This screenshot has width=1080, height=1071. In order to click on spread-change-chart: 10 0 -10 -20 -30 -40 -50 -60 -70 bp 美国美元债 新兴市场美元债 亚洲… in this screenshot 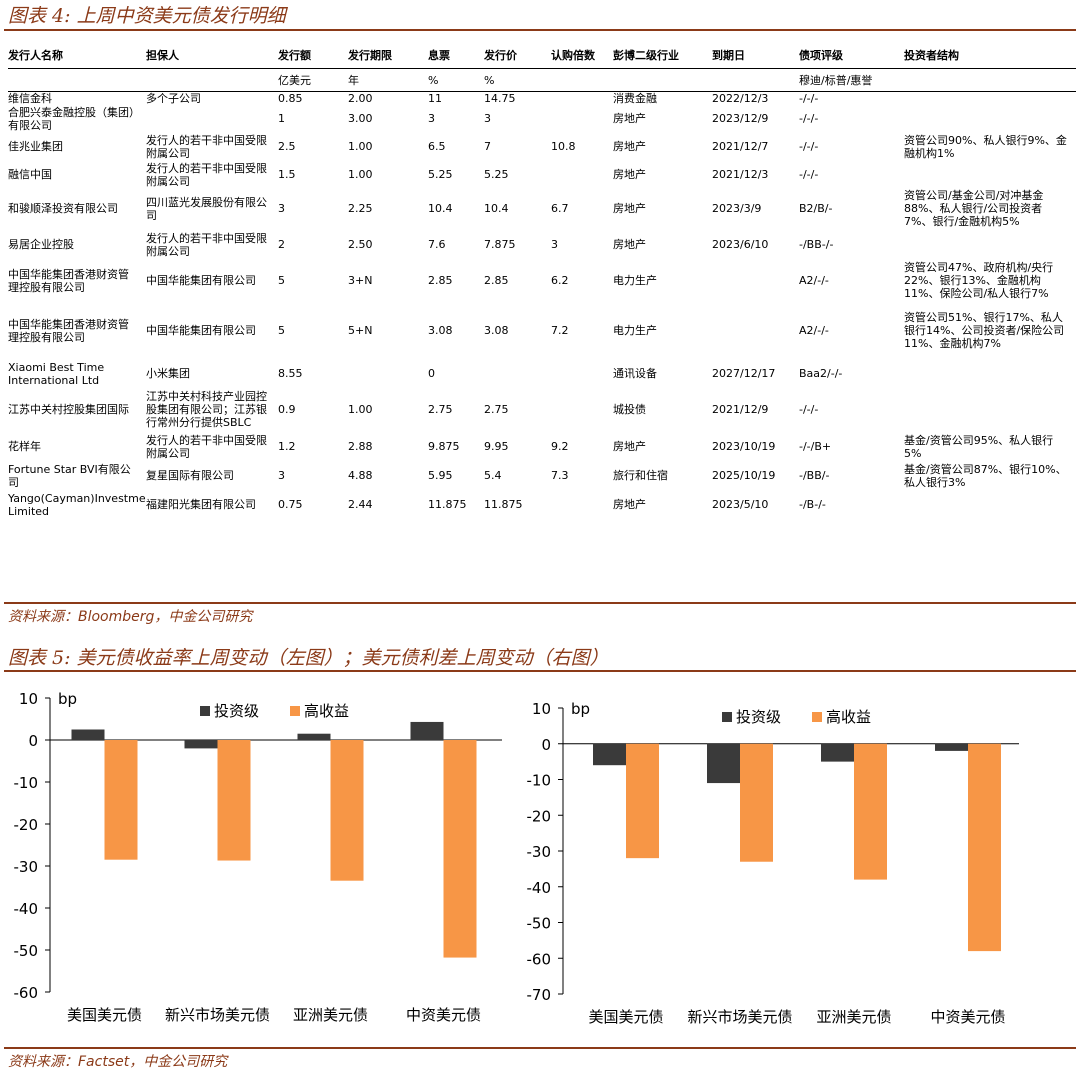, I will do `click(773, 863)`.